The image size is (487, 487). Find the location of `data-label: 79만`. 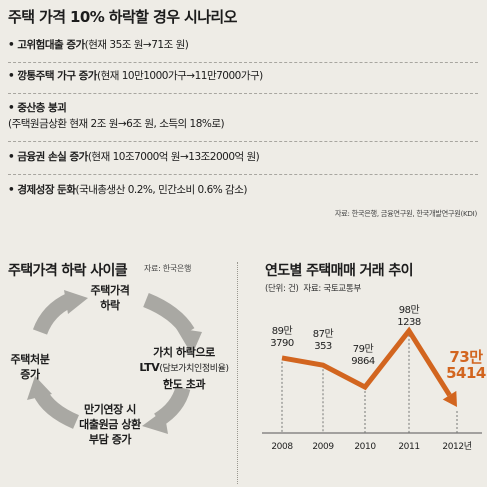

data-label: 79만 is located at coordinates (363, 349).